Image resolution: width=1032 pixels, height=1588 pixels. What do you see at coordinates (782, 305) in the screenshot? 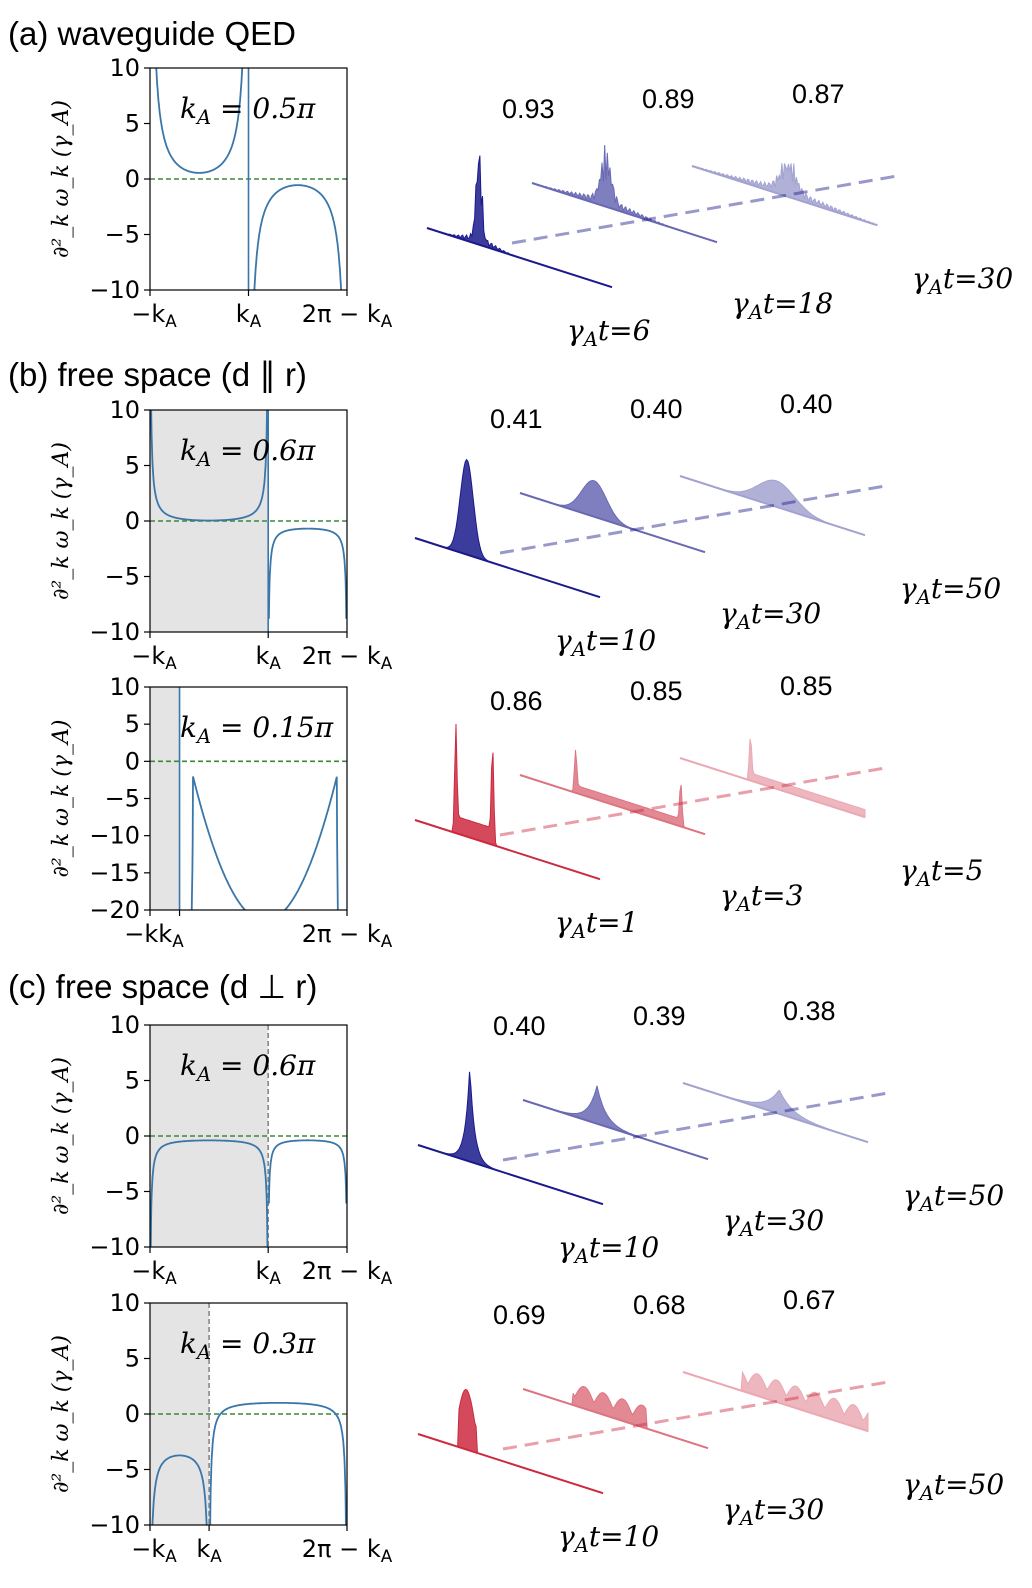
I see `time-label: γAt=18` at bounding box center [782, 305].